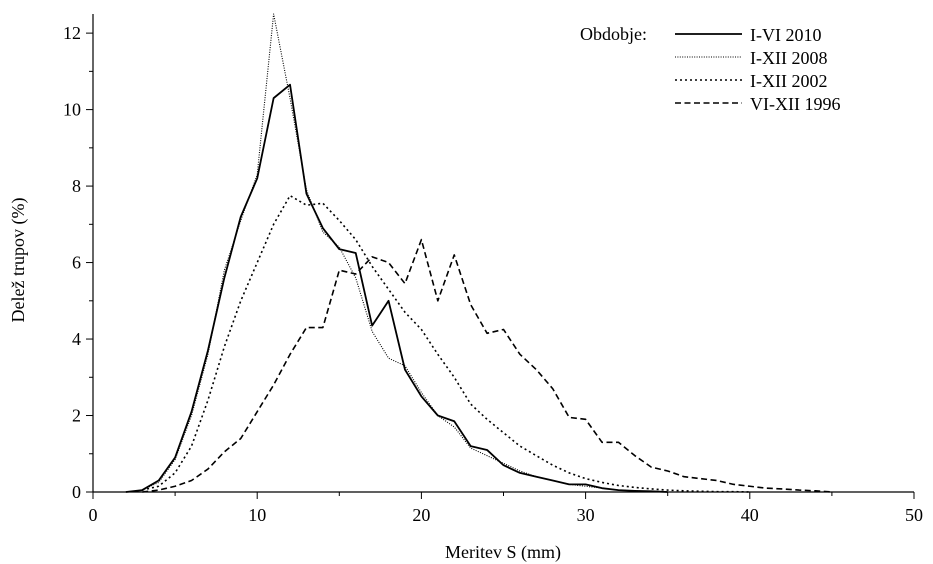 The width and height of the screenshot is (933, 564). What do you see at coordinates (788, 58) in the screenshot?
I see `legend-label-2: I-XII 2008` at bounding box center [788, 58].